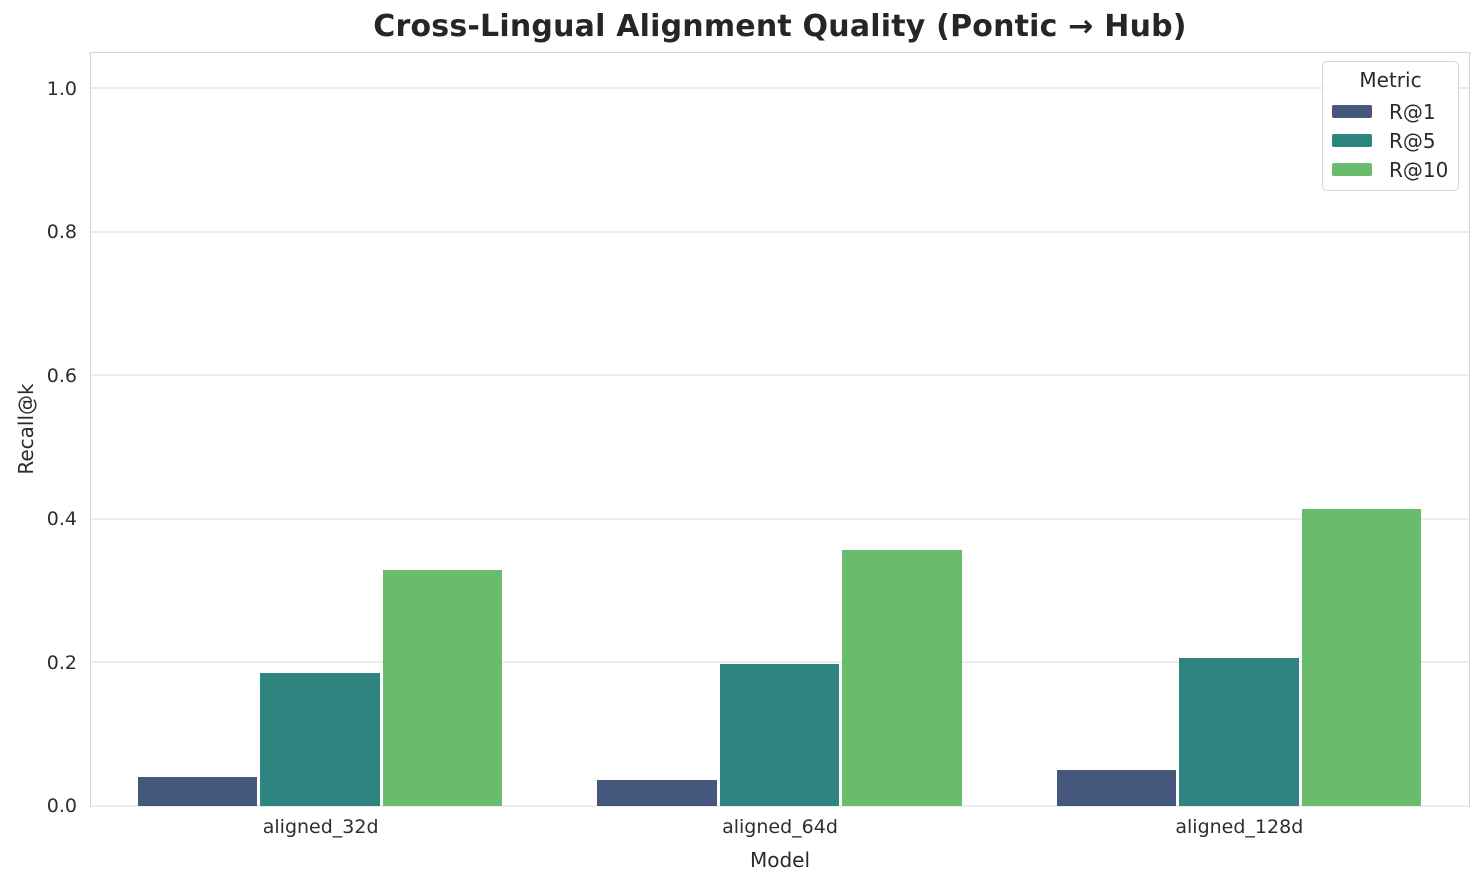  I want to click on bar-r-1-aligned-128d, so click(1116, 788).